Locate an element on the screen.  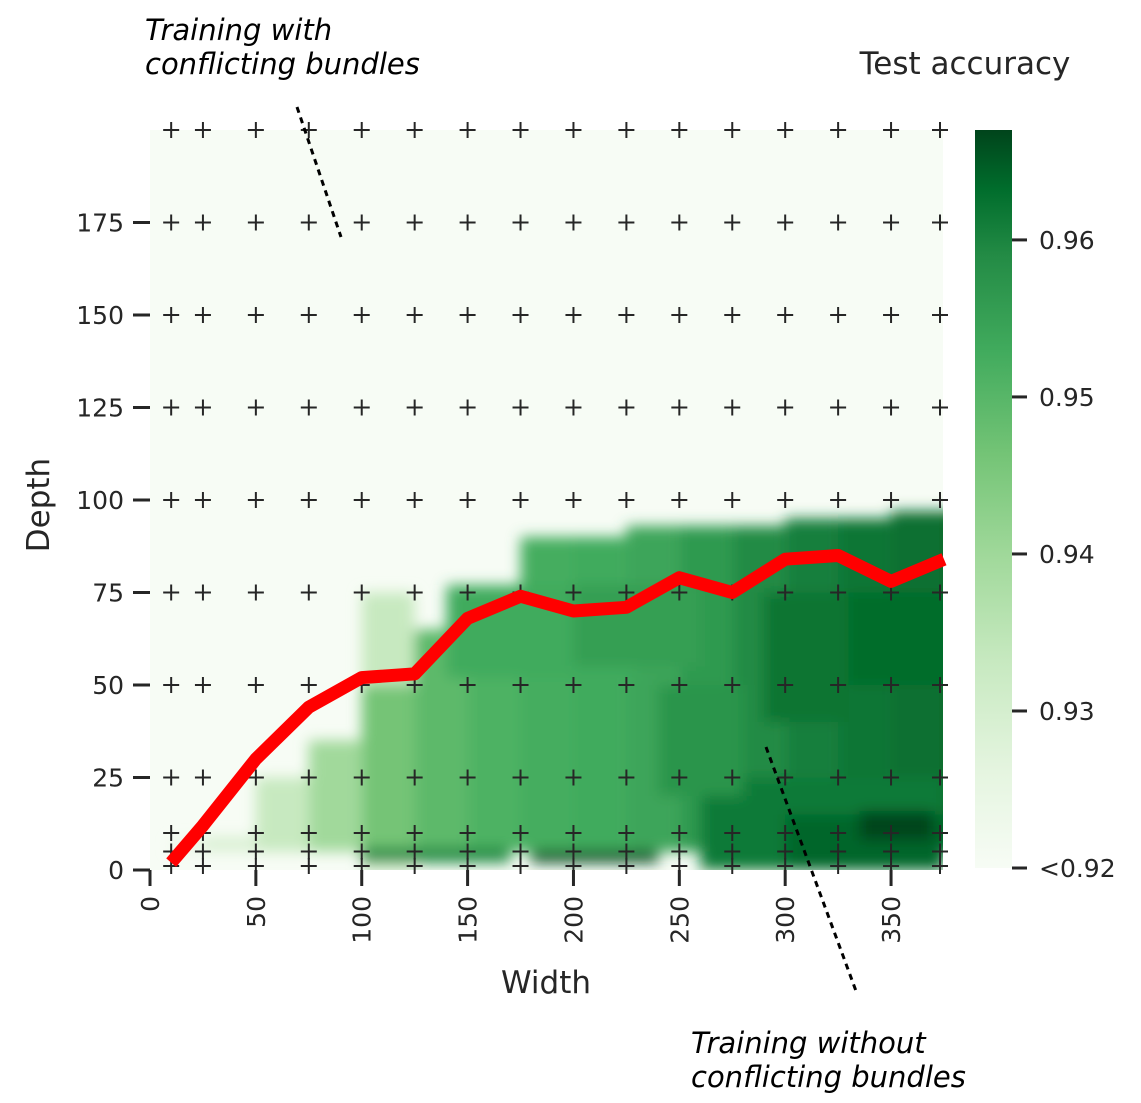
colorbar-tick-label: 0.96 is located at coordinates (1067, 240).